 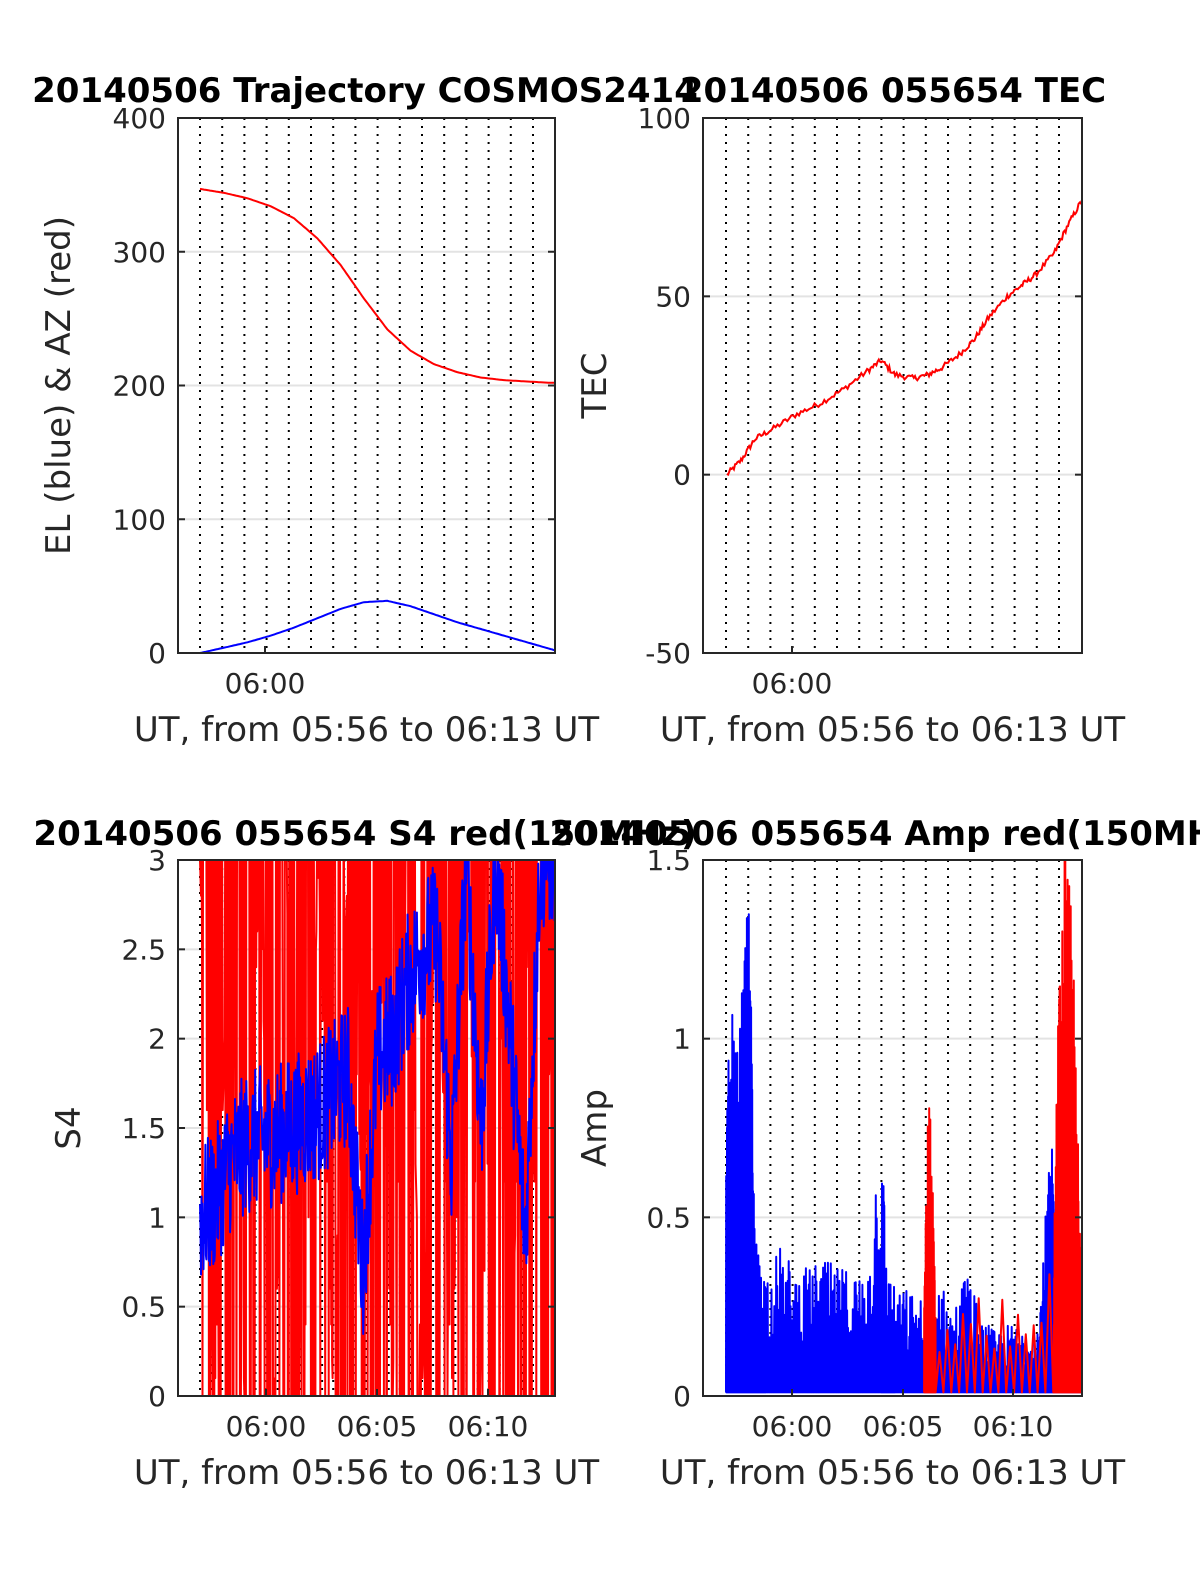 What do you see at coordinates (143, 949) in the screenshot?
I see `y-tick-label: 2.5` at bounding box center [143, 949].